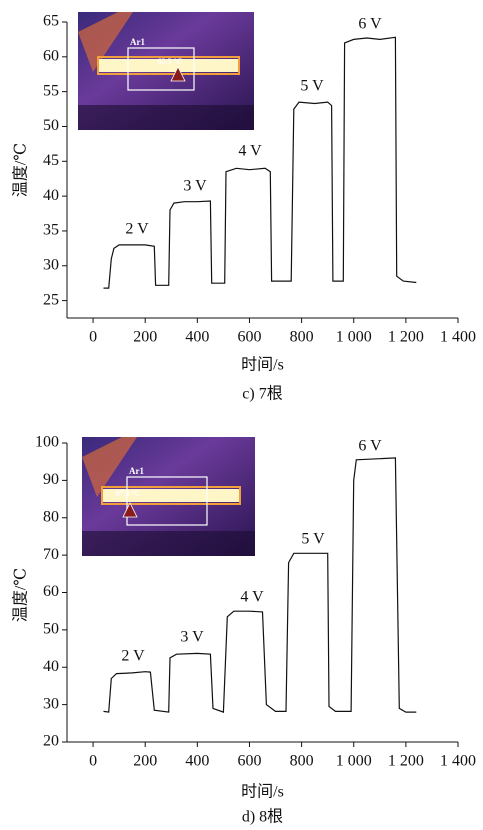 The image size is (483, 830). What do you see at coordinates (262, 394) in the screenshot?
I see `caption: c) 7根` at bounding box center [262, 394].